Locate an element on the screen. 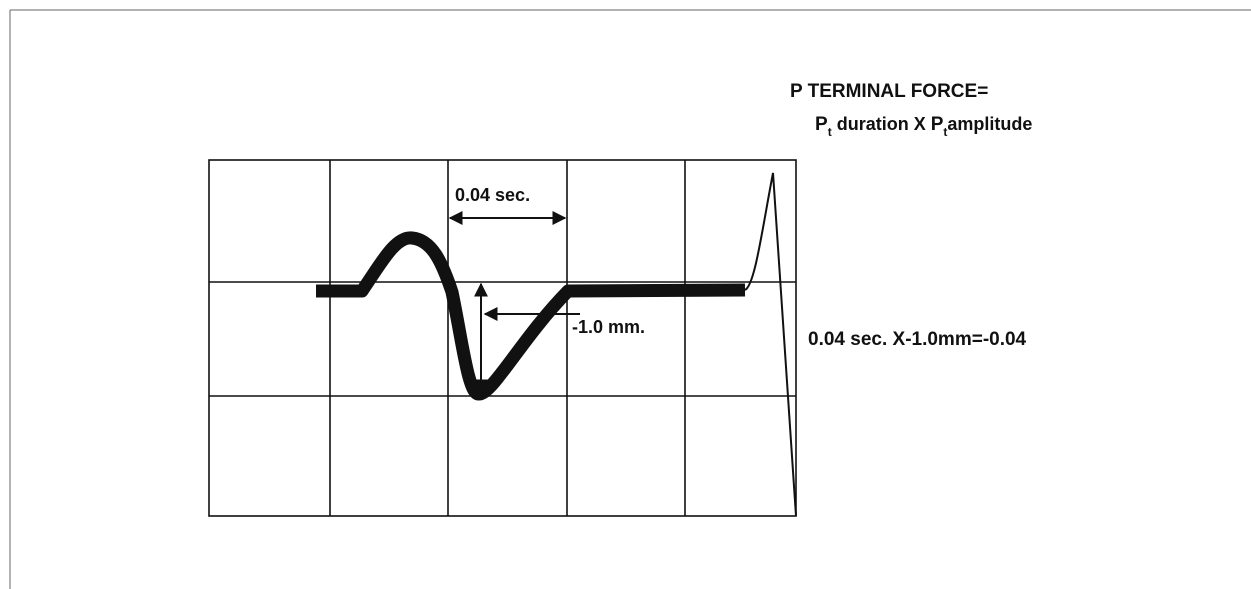 Image resolution: width=1251 pixels, height=589 pixels. p-wave is located at coordinates (531, 316).